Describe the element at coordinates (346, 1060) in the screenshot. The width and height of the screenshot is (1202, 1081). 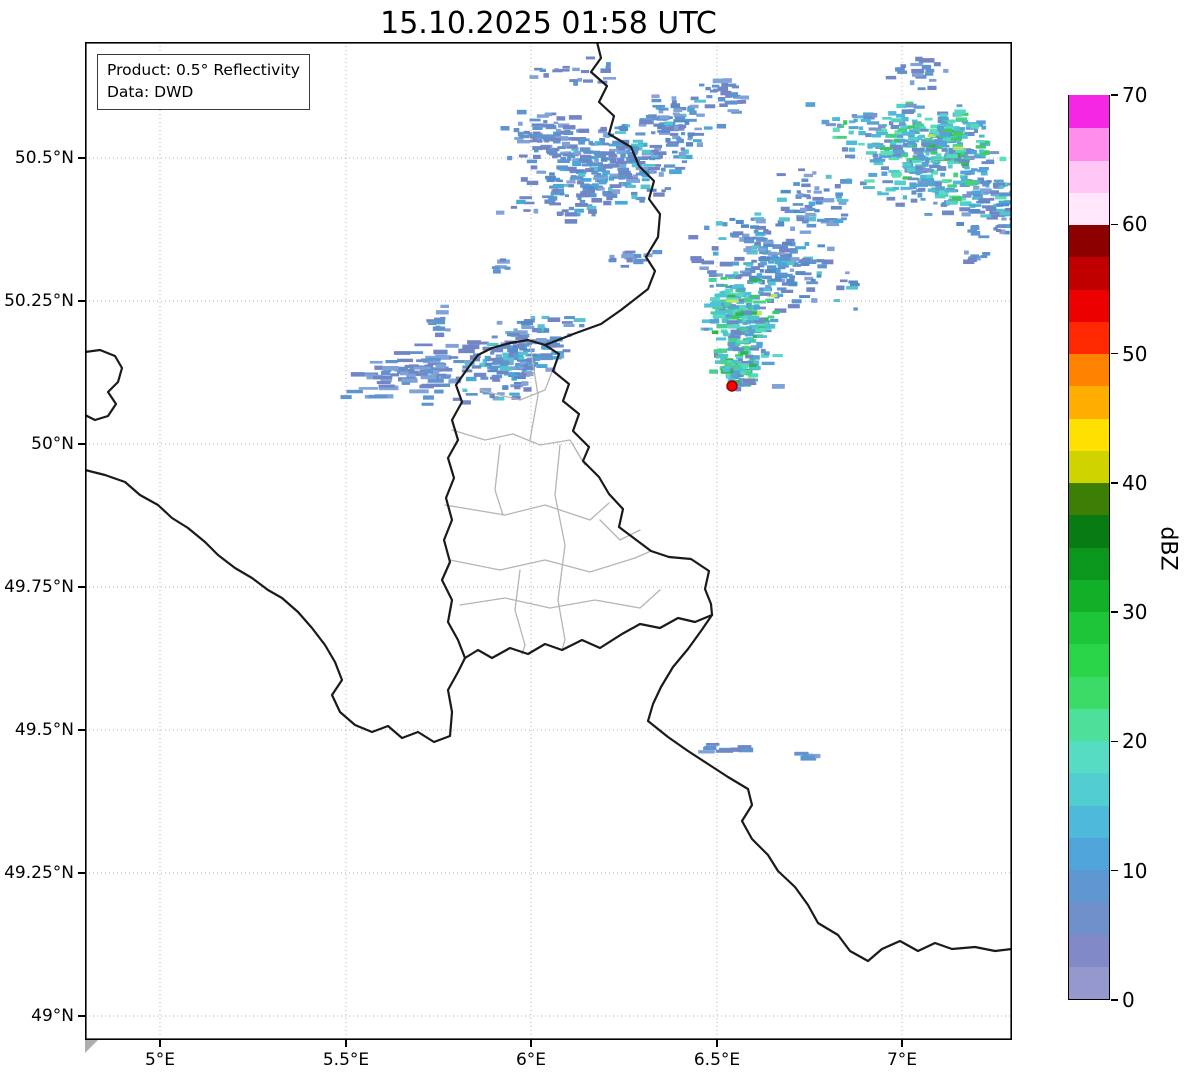
I see `longitude-tick-label: 5.5°E` at that location.